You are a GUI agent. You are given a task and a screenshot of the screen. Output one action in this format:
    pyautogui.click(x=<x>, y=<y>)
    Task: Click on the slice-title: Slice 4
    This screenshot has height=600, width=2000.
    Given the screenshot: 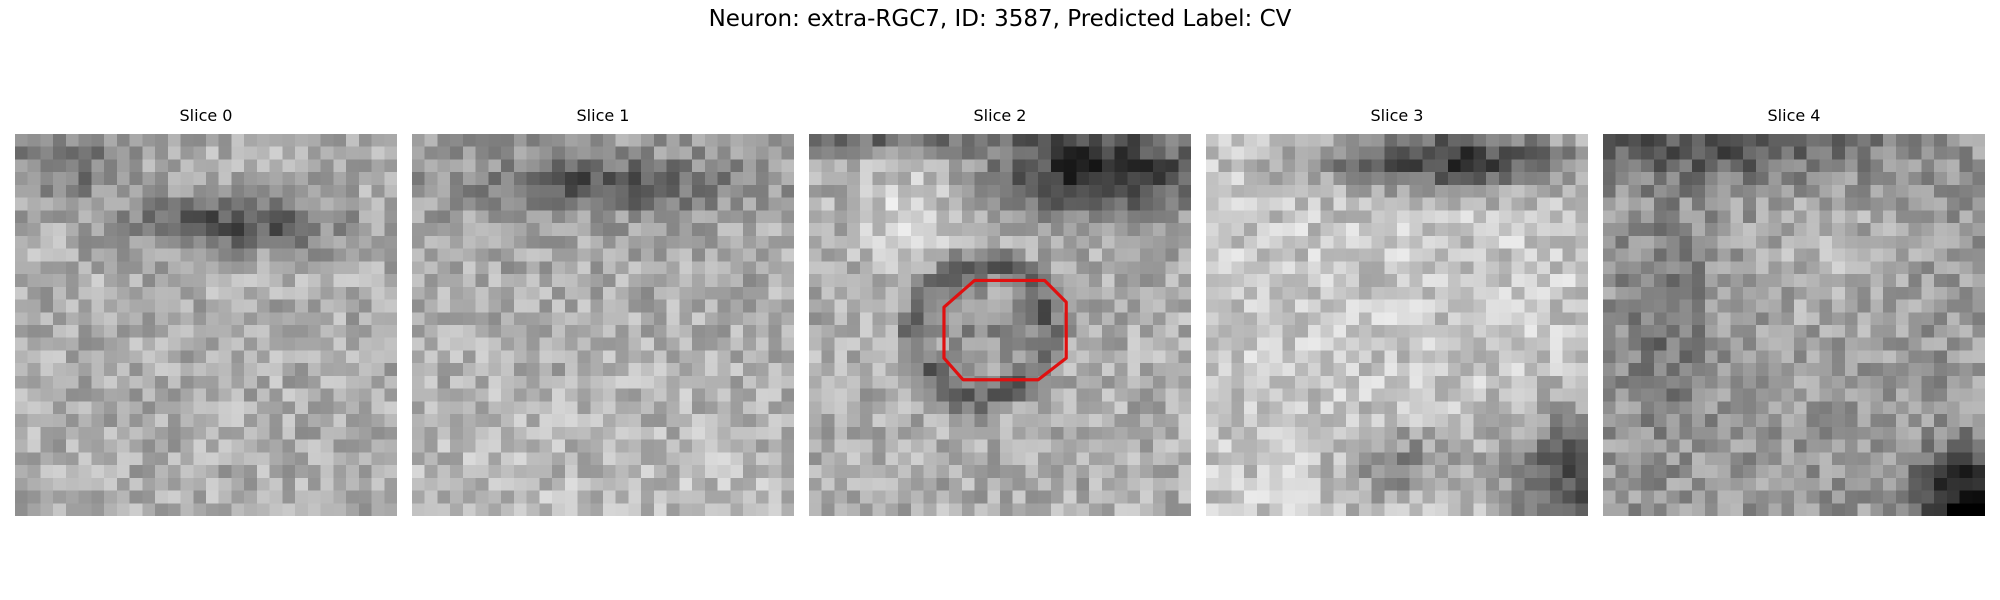 What is the action you would take?
    pyautogui.click(x=1794, y=115)
    